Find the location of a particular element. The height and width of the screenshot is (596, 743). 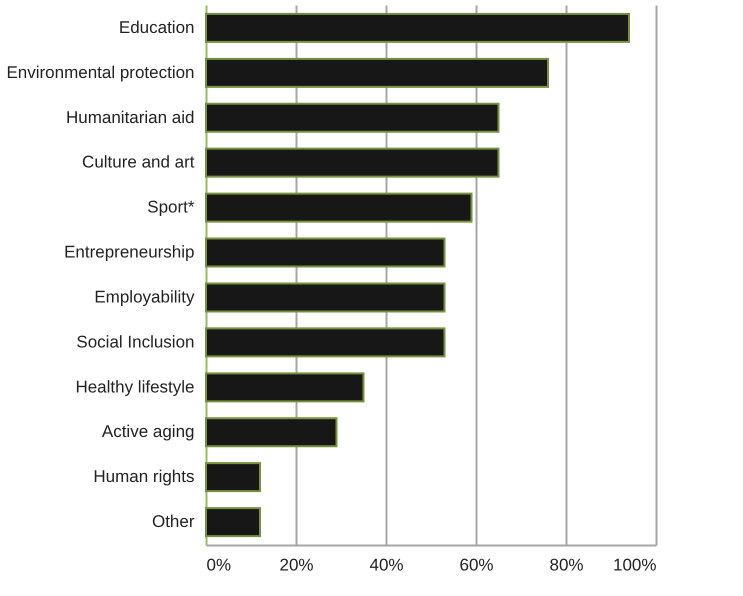

x-tick-label: 100% is located at coordinates (634, 565).